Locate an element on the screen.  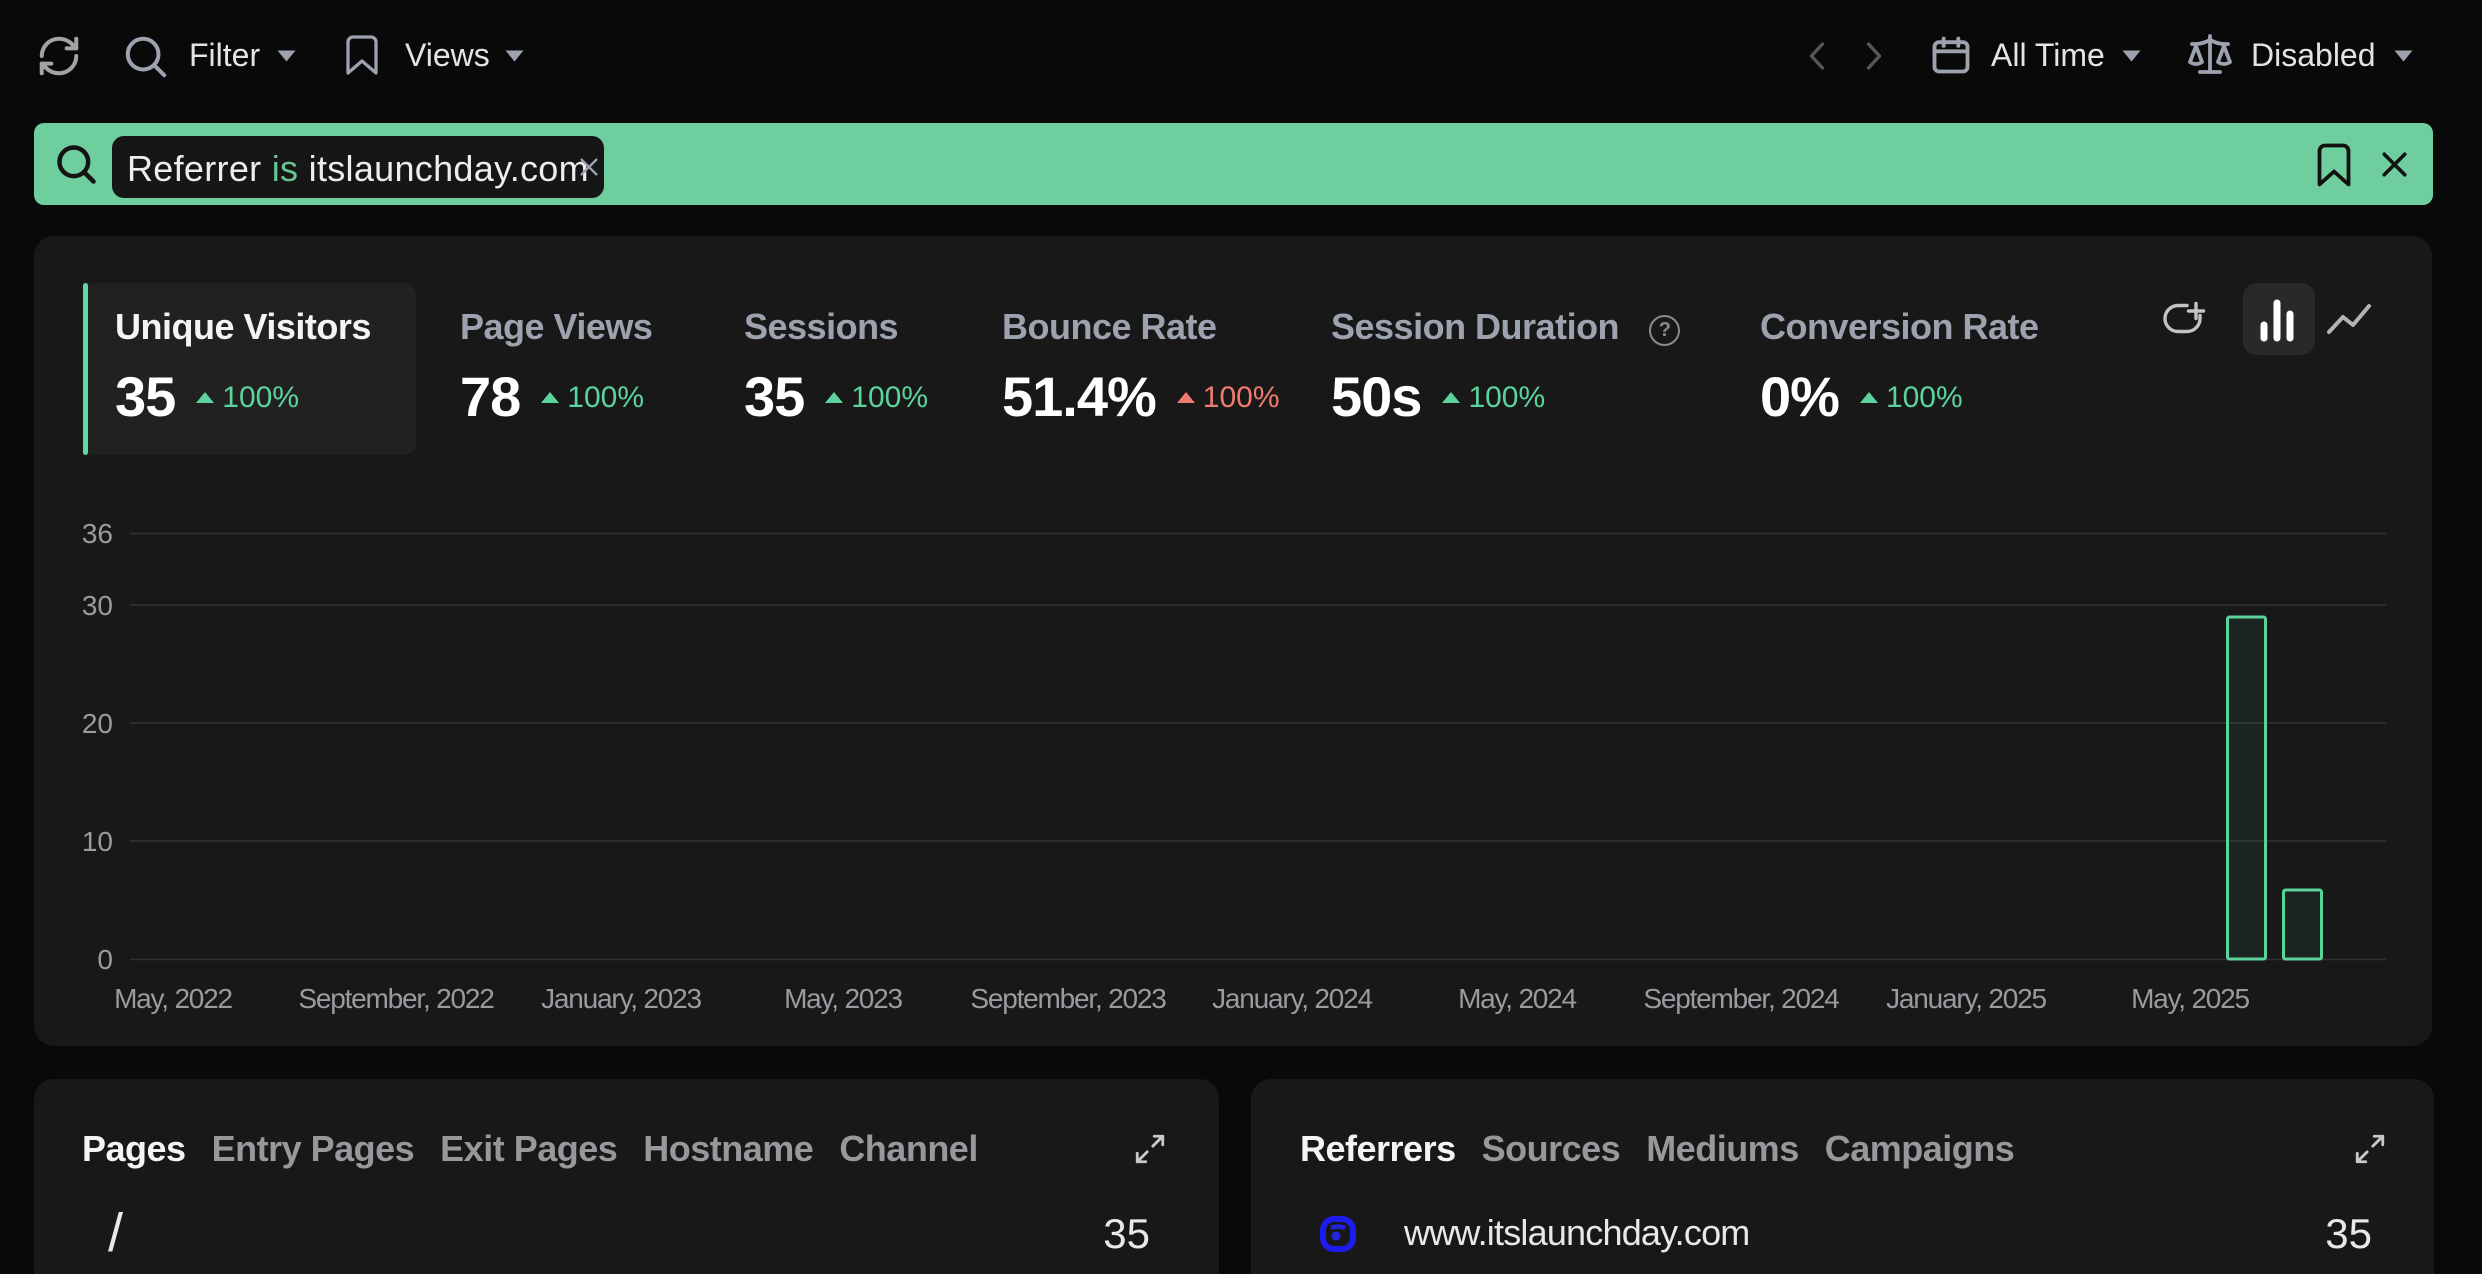
svg-text: September, 2024 is located at coordinates (1741, 998).